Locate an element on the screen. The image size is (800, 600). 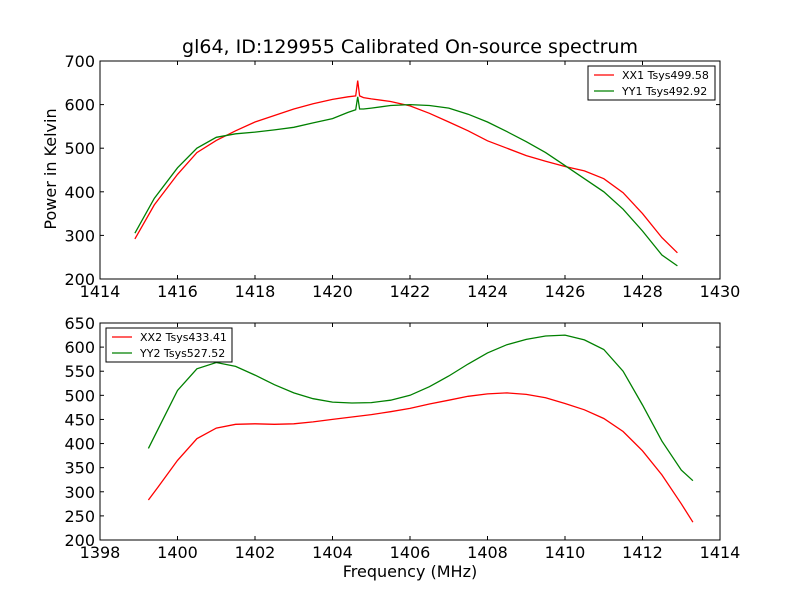
legend-label: XX2 Tsys433.41 is located at coordinates (183, 337).